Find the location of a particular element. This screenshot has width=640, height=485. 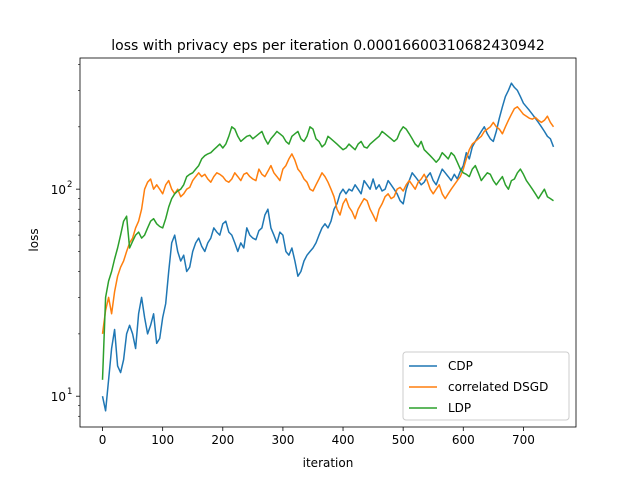

y-tick-label-exponent: 1 is located at coordinates (69, 392).